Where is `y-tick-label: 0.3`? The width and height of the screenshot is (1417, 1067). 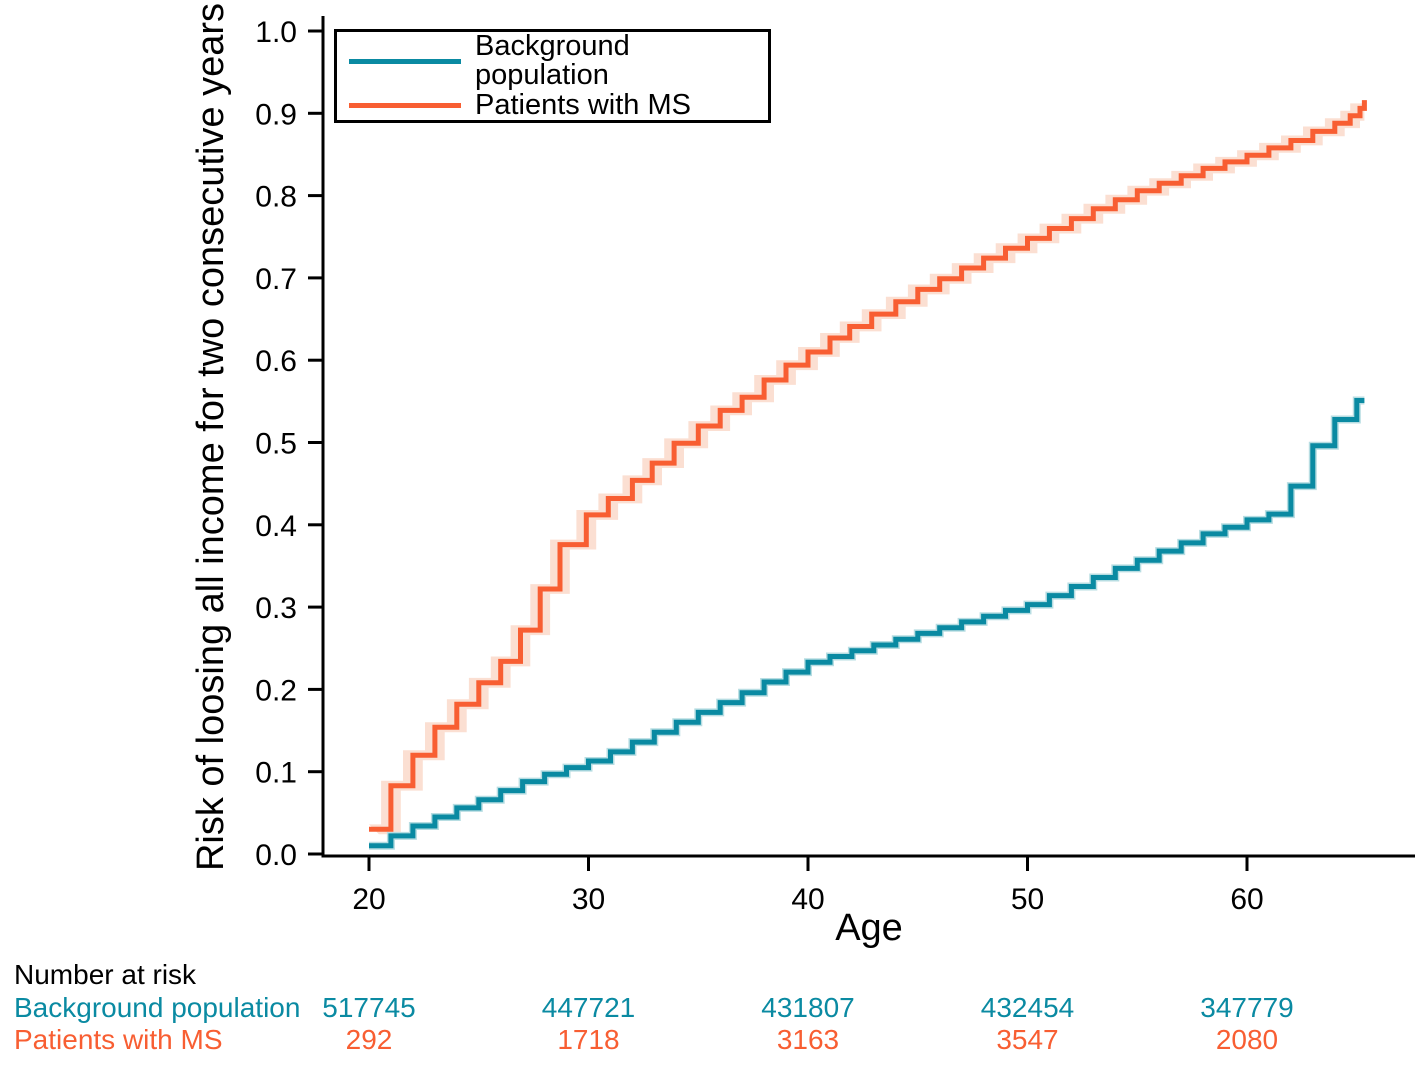 y-tick-label: 0.3 is located at coordinates (276, 608).